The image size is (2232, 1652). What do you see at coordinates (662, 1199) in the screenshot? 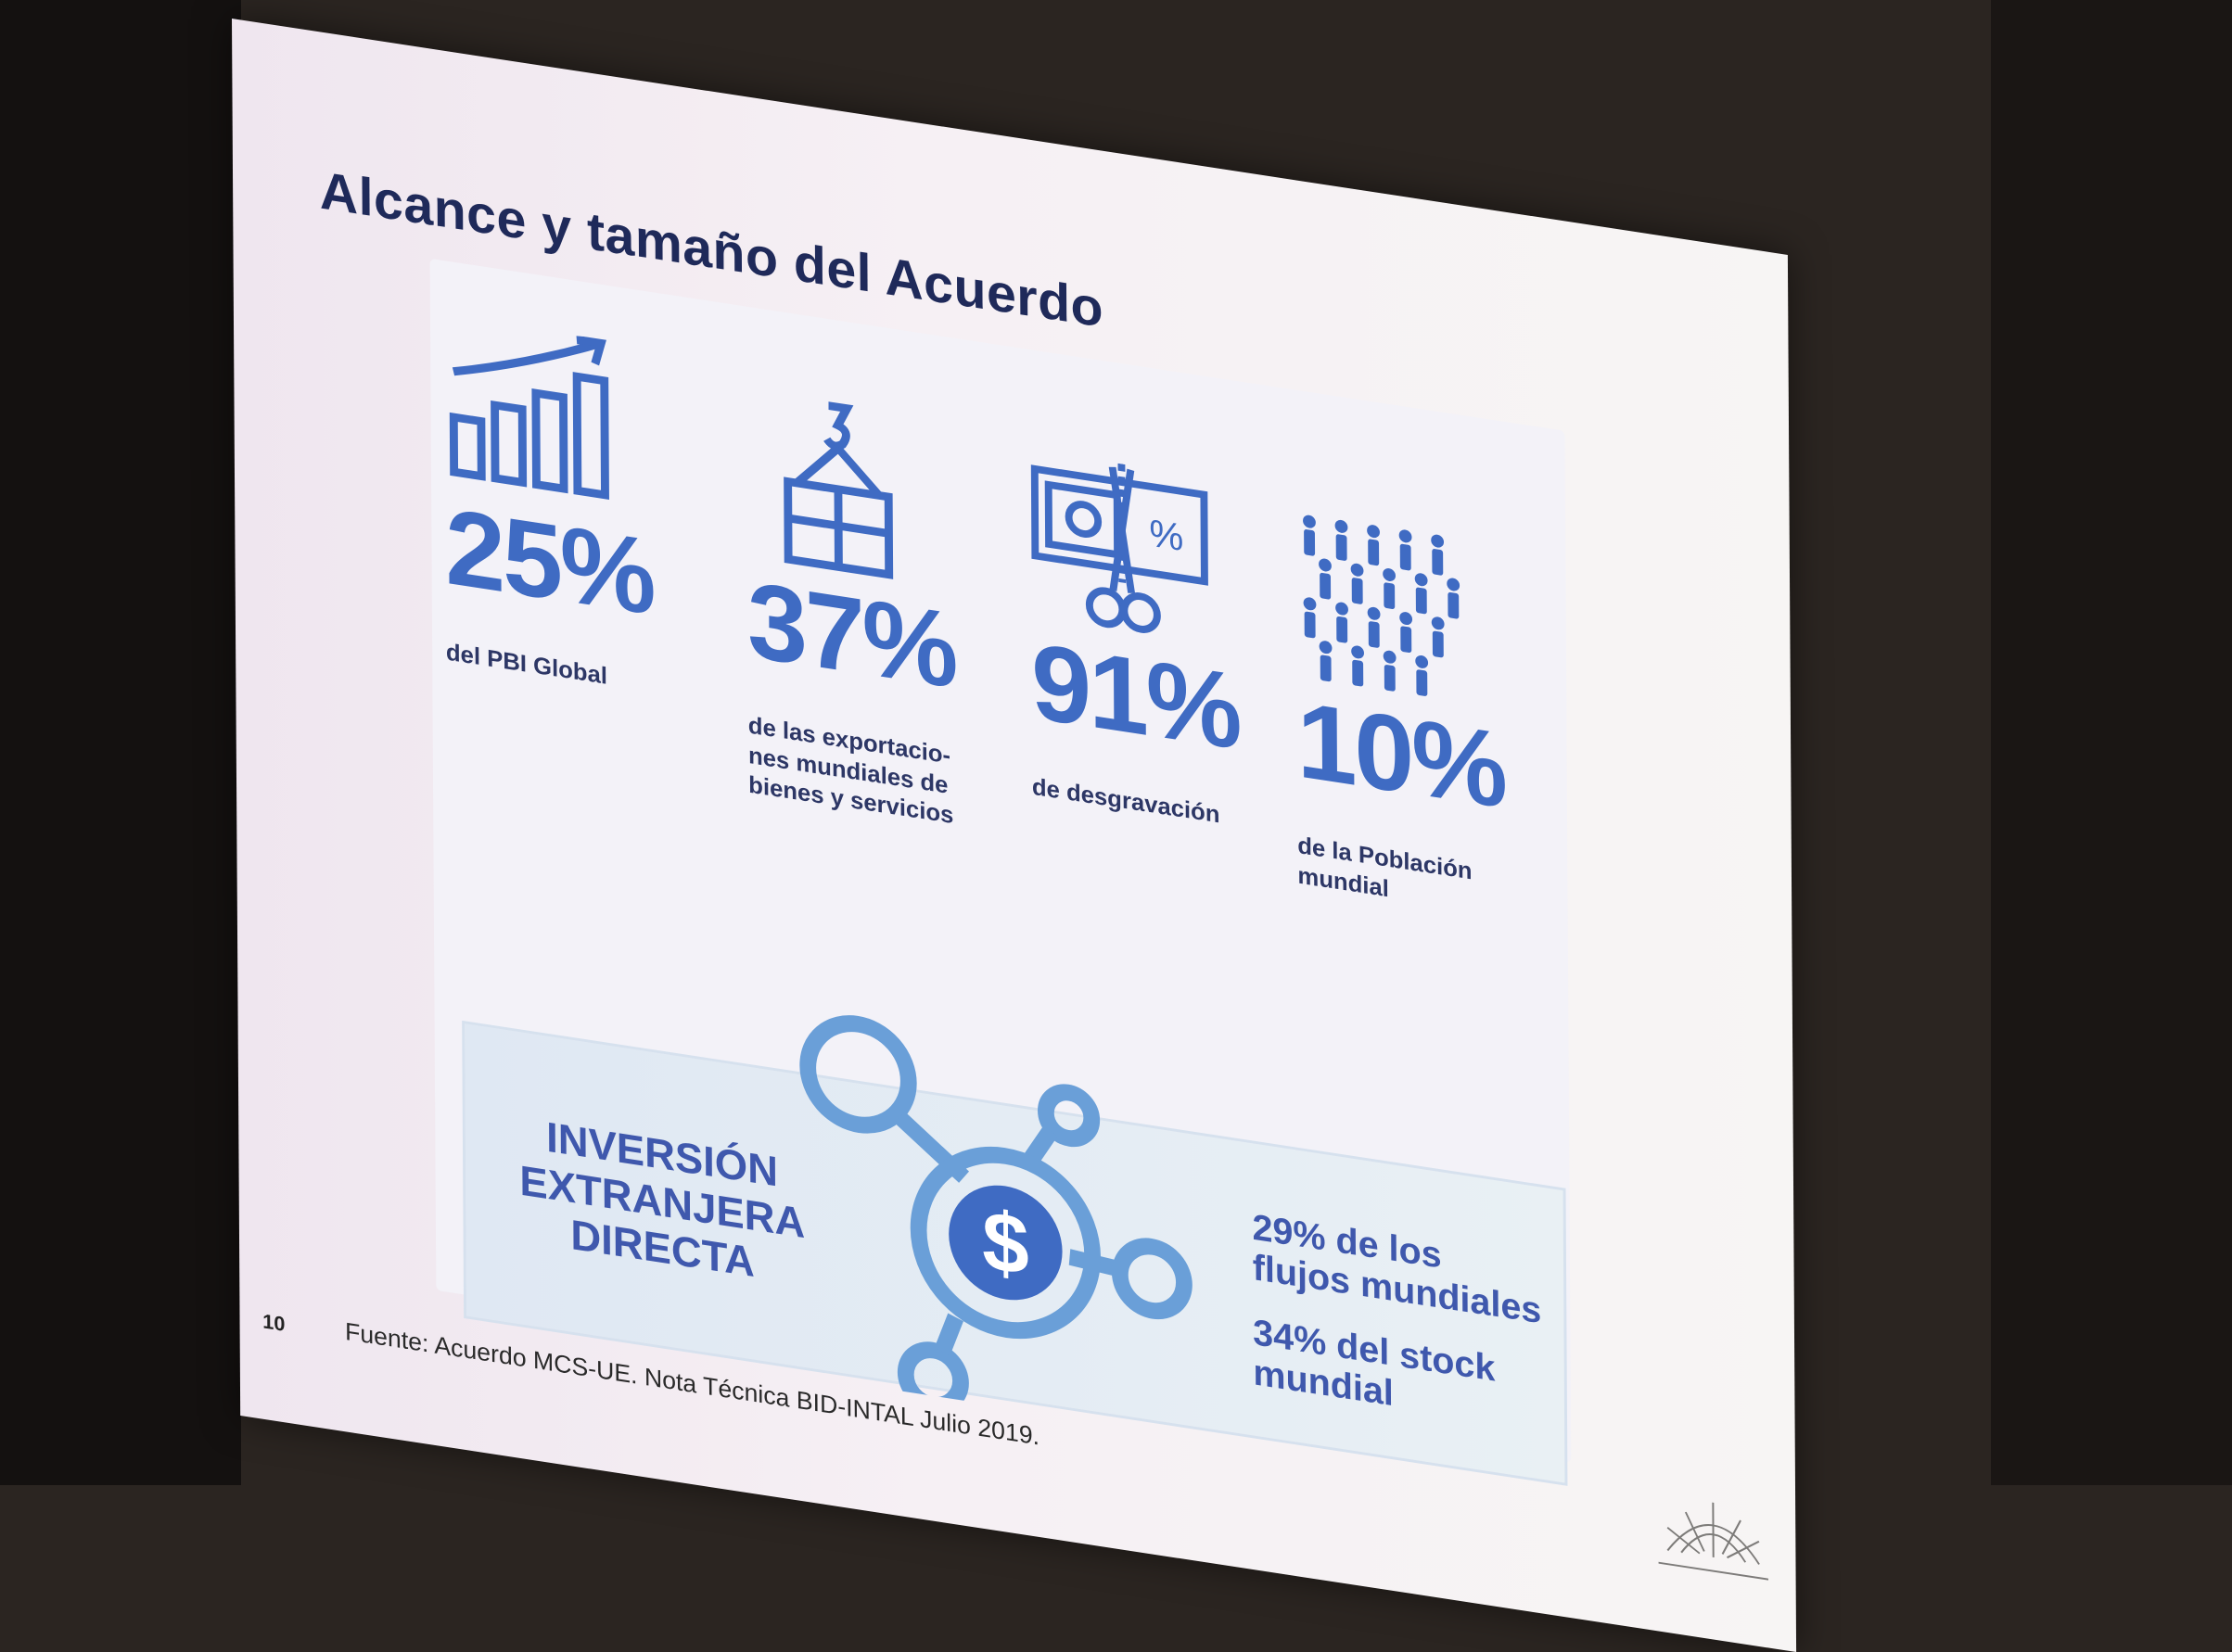
I see `fdi-title: INVERSIÓN EXTRANJERA DIRECTA` at bounding box center [662, 1199].